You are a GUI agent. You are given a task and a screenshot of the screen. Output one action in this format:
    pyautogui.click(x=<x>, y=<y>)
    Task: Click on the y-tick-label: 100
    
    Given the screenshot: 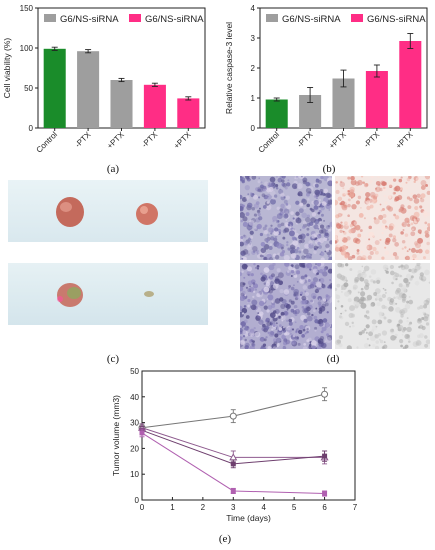 What is the action you would take?
    pyautogui.click(x=27, y=48)
    